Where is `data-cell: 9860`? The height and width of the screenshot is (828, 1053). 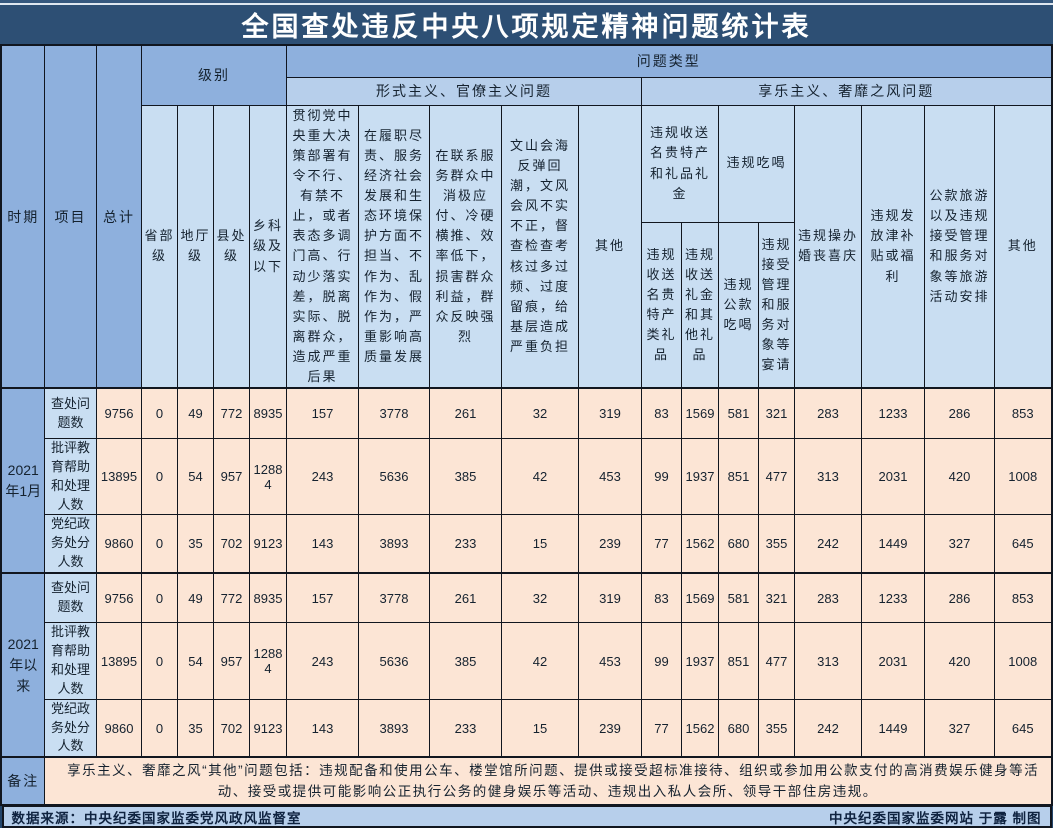 data-cell: 9860 is located at coordinates (118, 544).